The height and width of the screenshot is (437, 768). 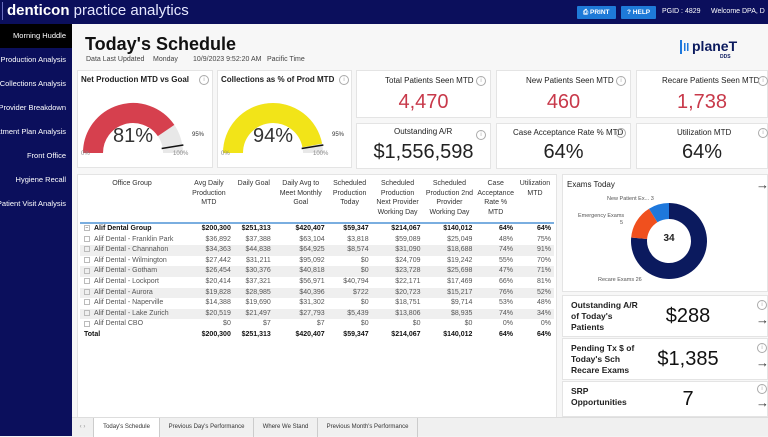 I want to click on print-button: ⎙ PRINT, so click(x=596, y=12).